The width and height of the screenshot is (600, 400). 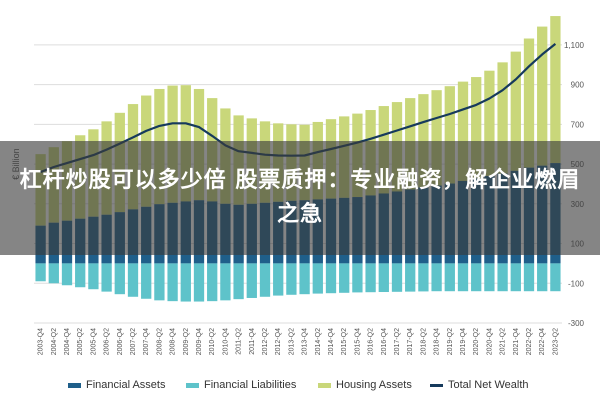 What do you see at coordinates (159, 341) in the screenshot?
I see `x-tick-label: 2008-Q2` at bounding box center [159, 341].